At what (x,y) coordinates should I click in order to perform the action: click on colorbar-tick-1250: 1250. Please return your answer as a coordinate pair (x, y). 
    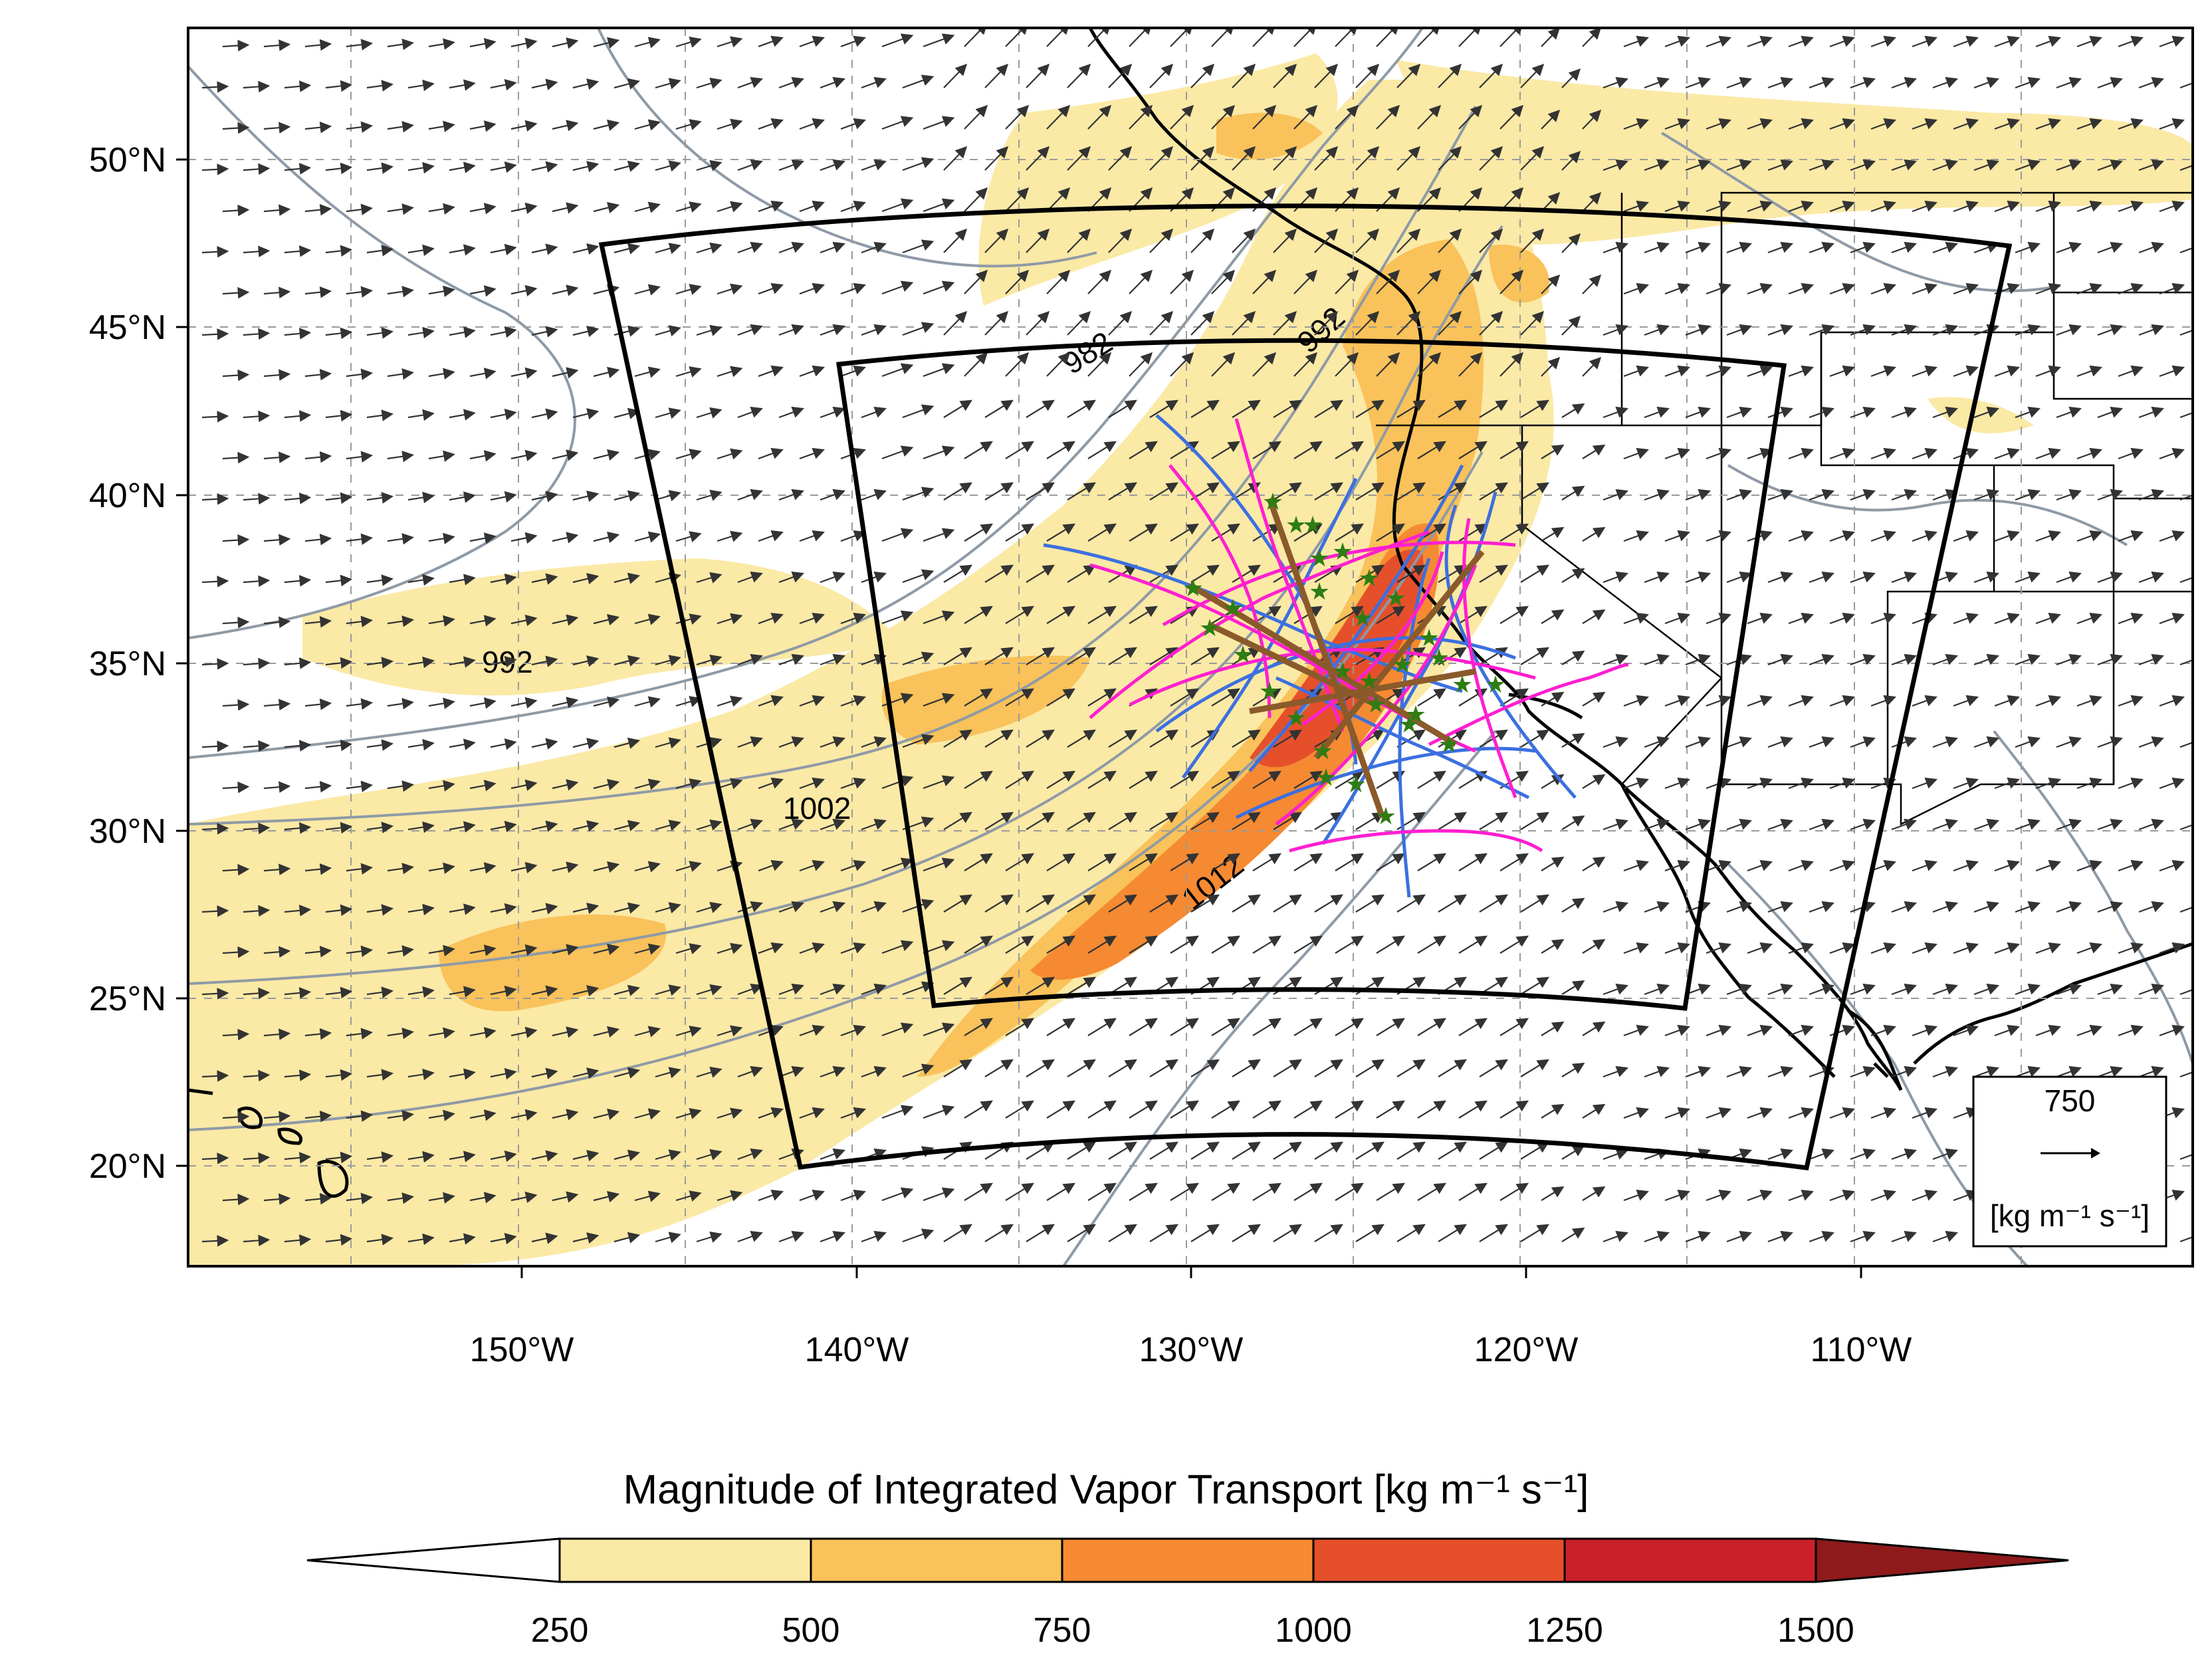
    Looking at the image, I should click on (1564, 1630).